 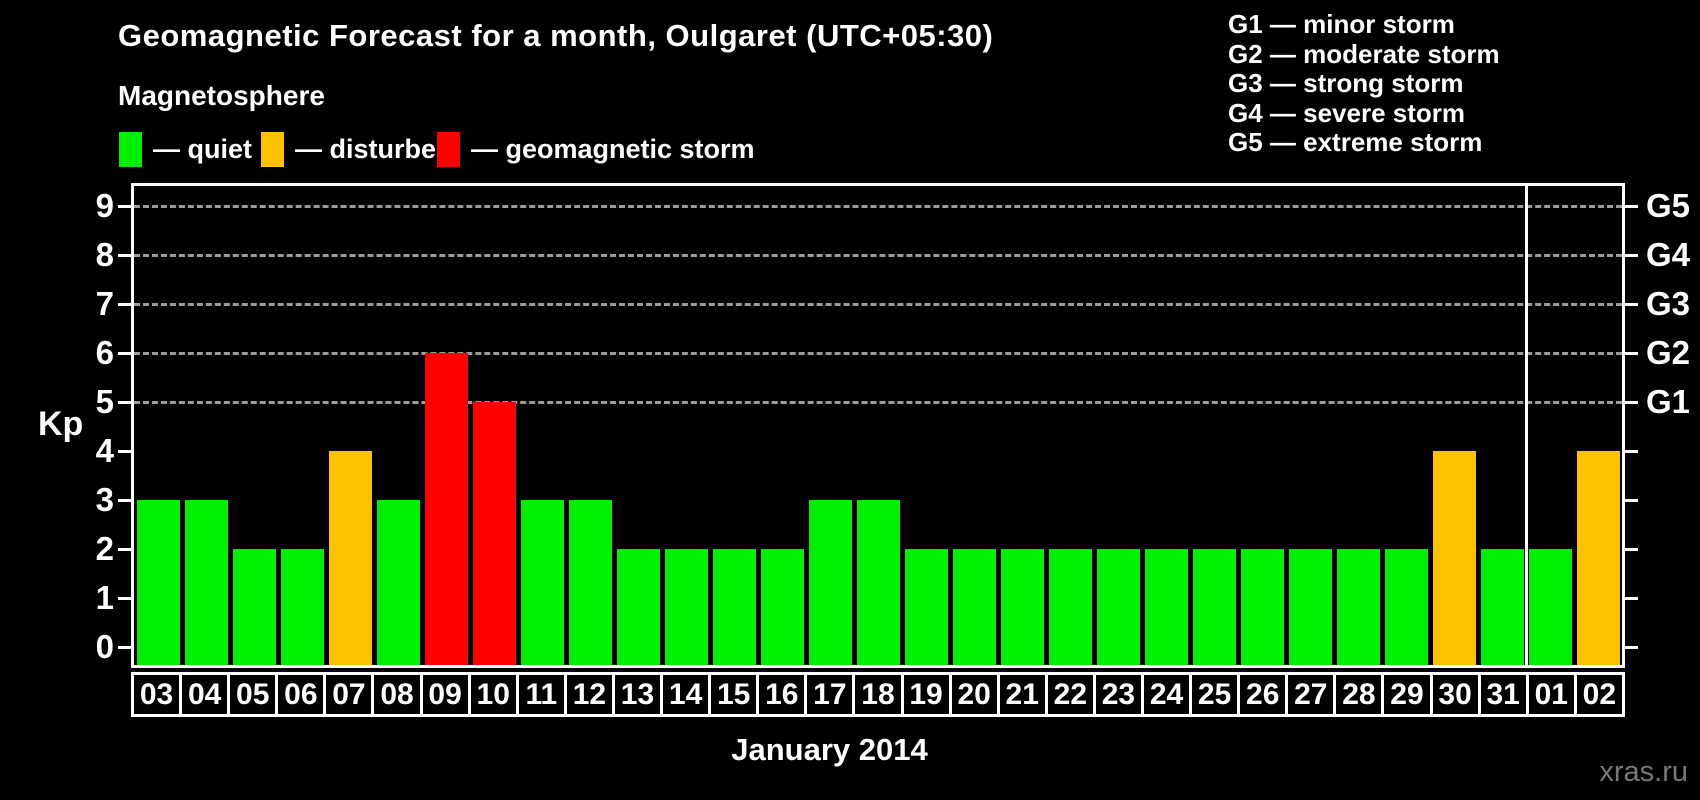 What do you see at coordinates (1347, 112) in the screenshot?
I see `storm-scale-item: G4 — severe storm` at bounding box center [1347, 112].